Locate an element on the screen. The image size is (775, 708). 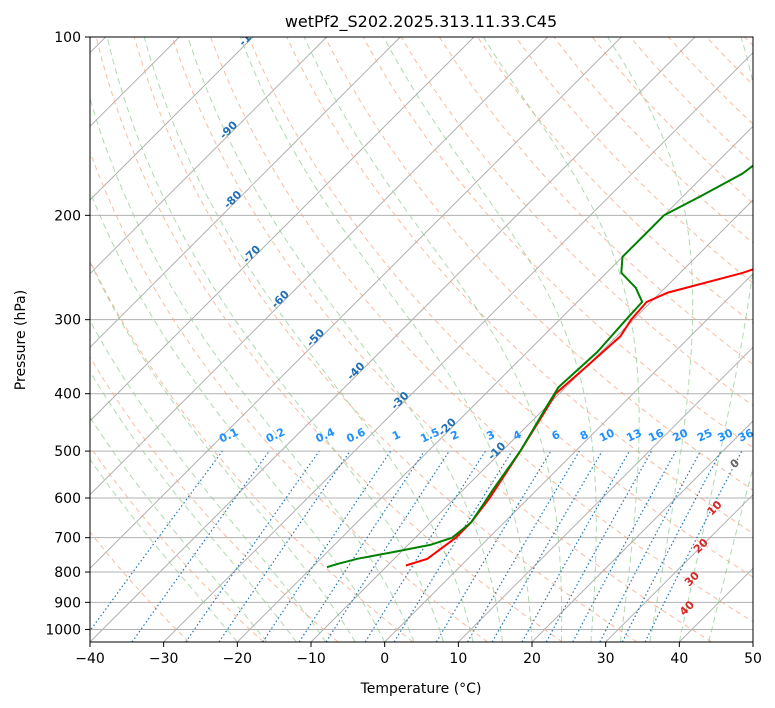
y-tick-label: 600 is located at coordinates (67, 499).